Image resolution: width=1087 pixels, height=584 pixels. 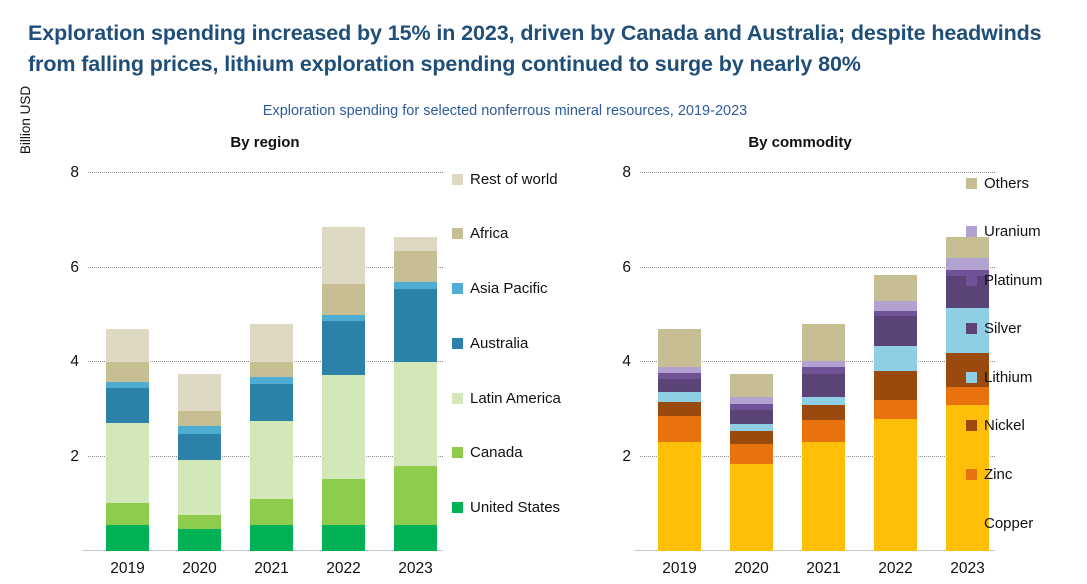 I want to click on bar-commodity-2019: 2019, so click(x=679, y=452).